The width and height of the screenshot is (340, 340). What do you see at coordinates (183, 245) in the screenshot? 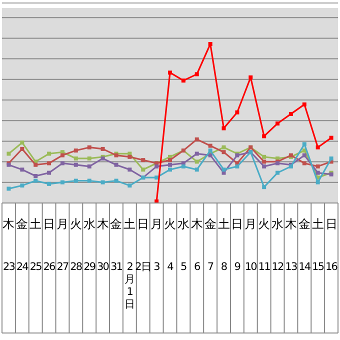
I see `category-label: 水 5` at bounding box center [183, 245].